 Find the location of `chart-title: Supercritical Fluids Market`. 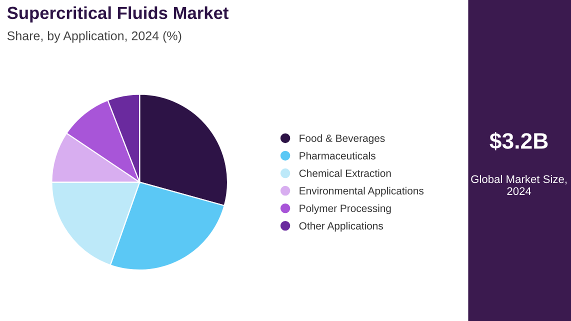

chart-title: Supercritical Fluids Market is located at coordinates (118, 14).